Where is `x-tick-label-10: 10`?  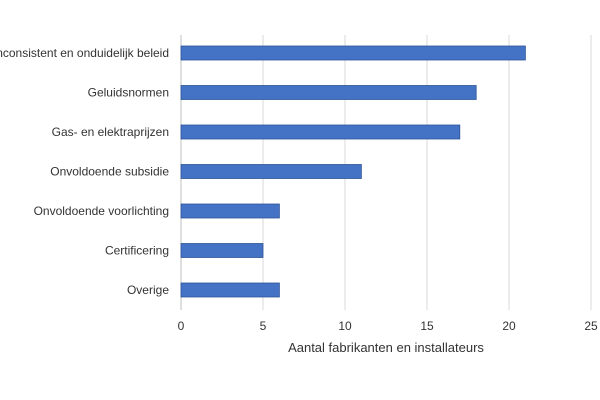
x-tick-label-10: 10 is located at coordinates (345, 326).